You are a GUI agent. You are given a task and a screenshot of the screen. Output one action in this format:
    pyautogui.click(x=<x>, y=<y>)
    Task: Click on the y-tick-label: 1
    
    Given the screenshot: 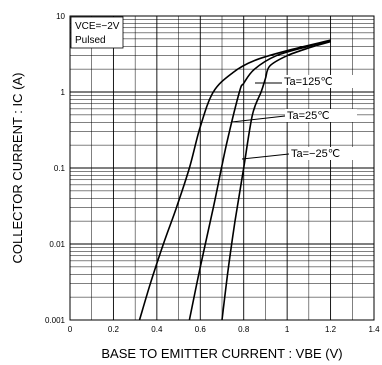 What is the action you would take?
    pyautogui.click(x=63, y=92)
    